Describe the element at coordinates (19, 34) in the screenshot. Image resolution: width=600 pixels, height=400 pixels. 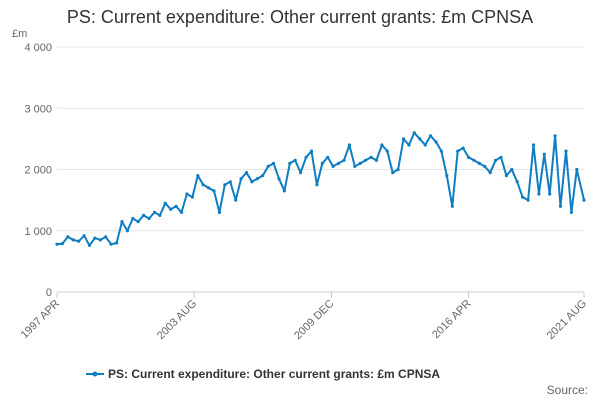
I see `y-axis-unit-label: £m` at that location.